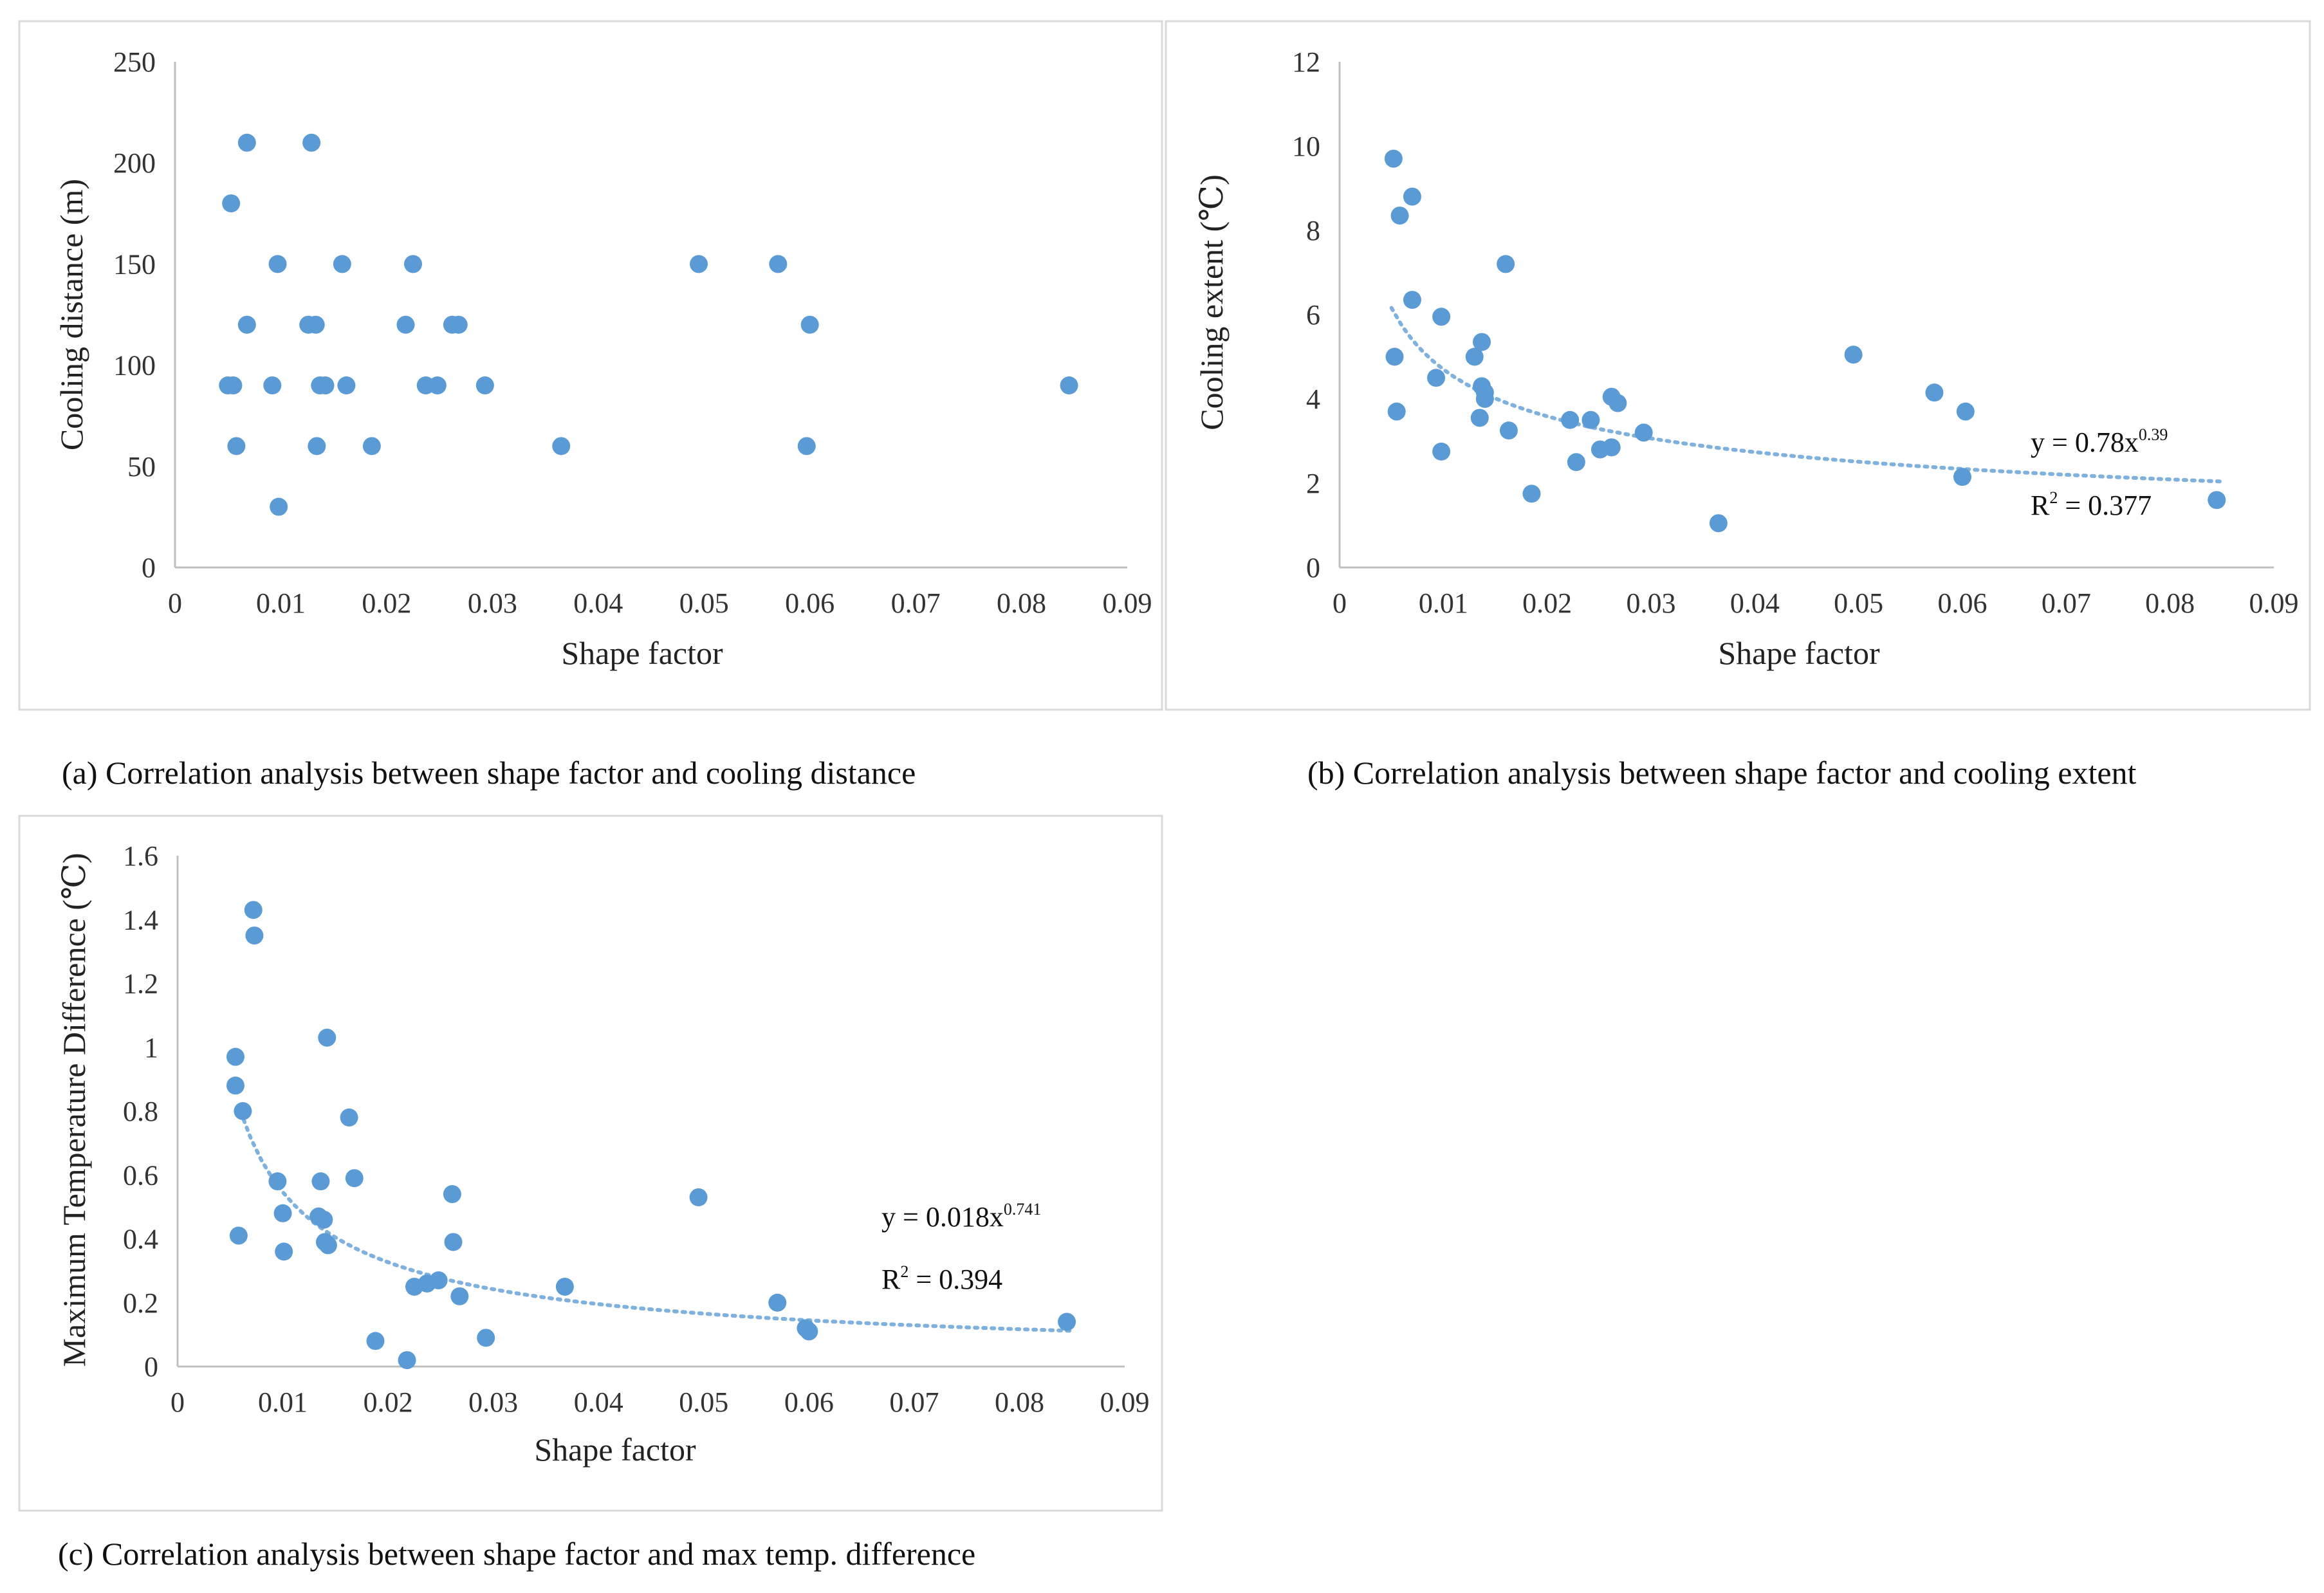 The image size is (2324, 1593). I want to click on chart-c-x-tick-label: 0.03, so click(493, 1402).